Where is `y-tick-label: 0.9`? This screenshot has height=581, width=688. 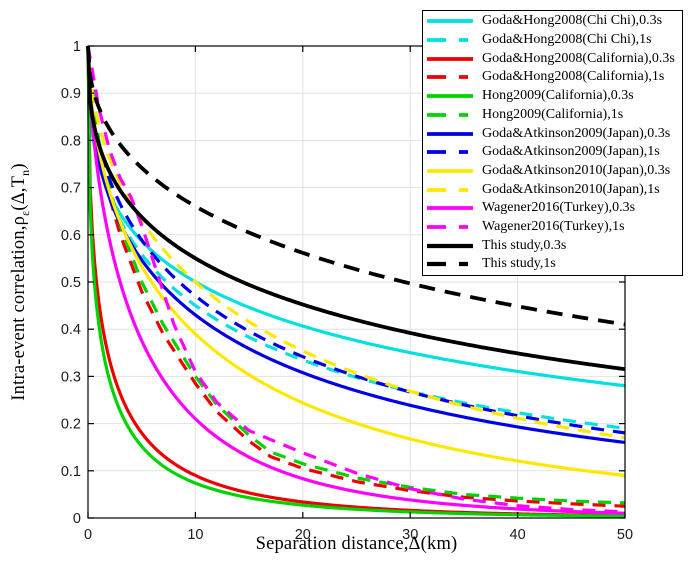
y-tick-label: 0.9 is located at coordinates (71, 94).